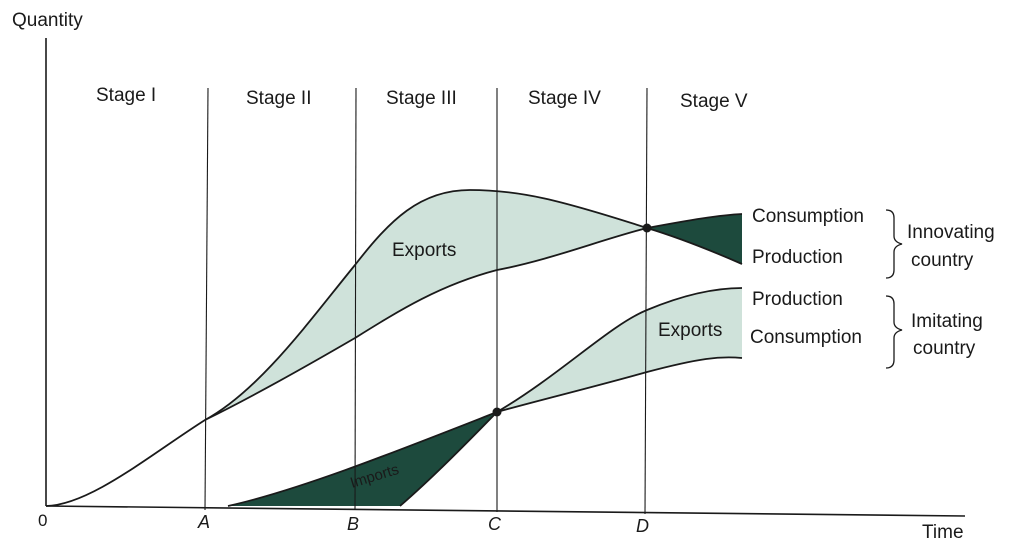  I want to click on innovating-exports-label: Exports, so click(424, 250).